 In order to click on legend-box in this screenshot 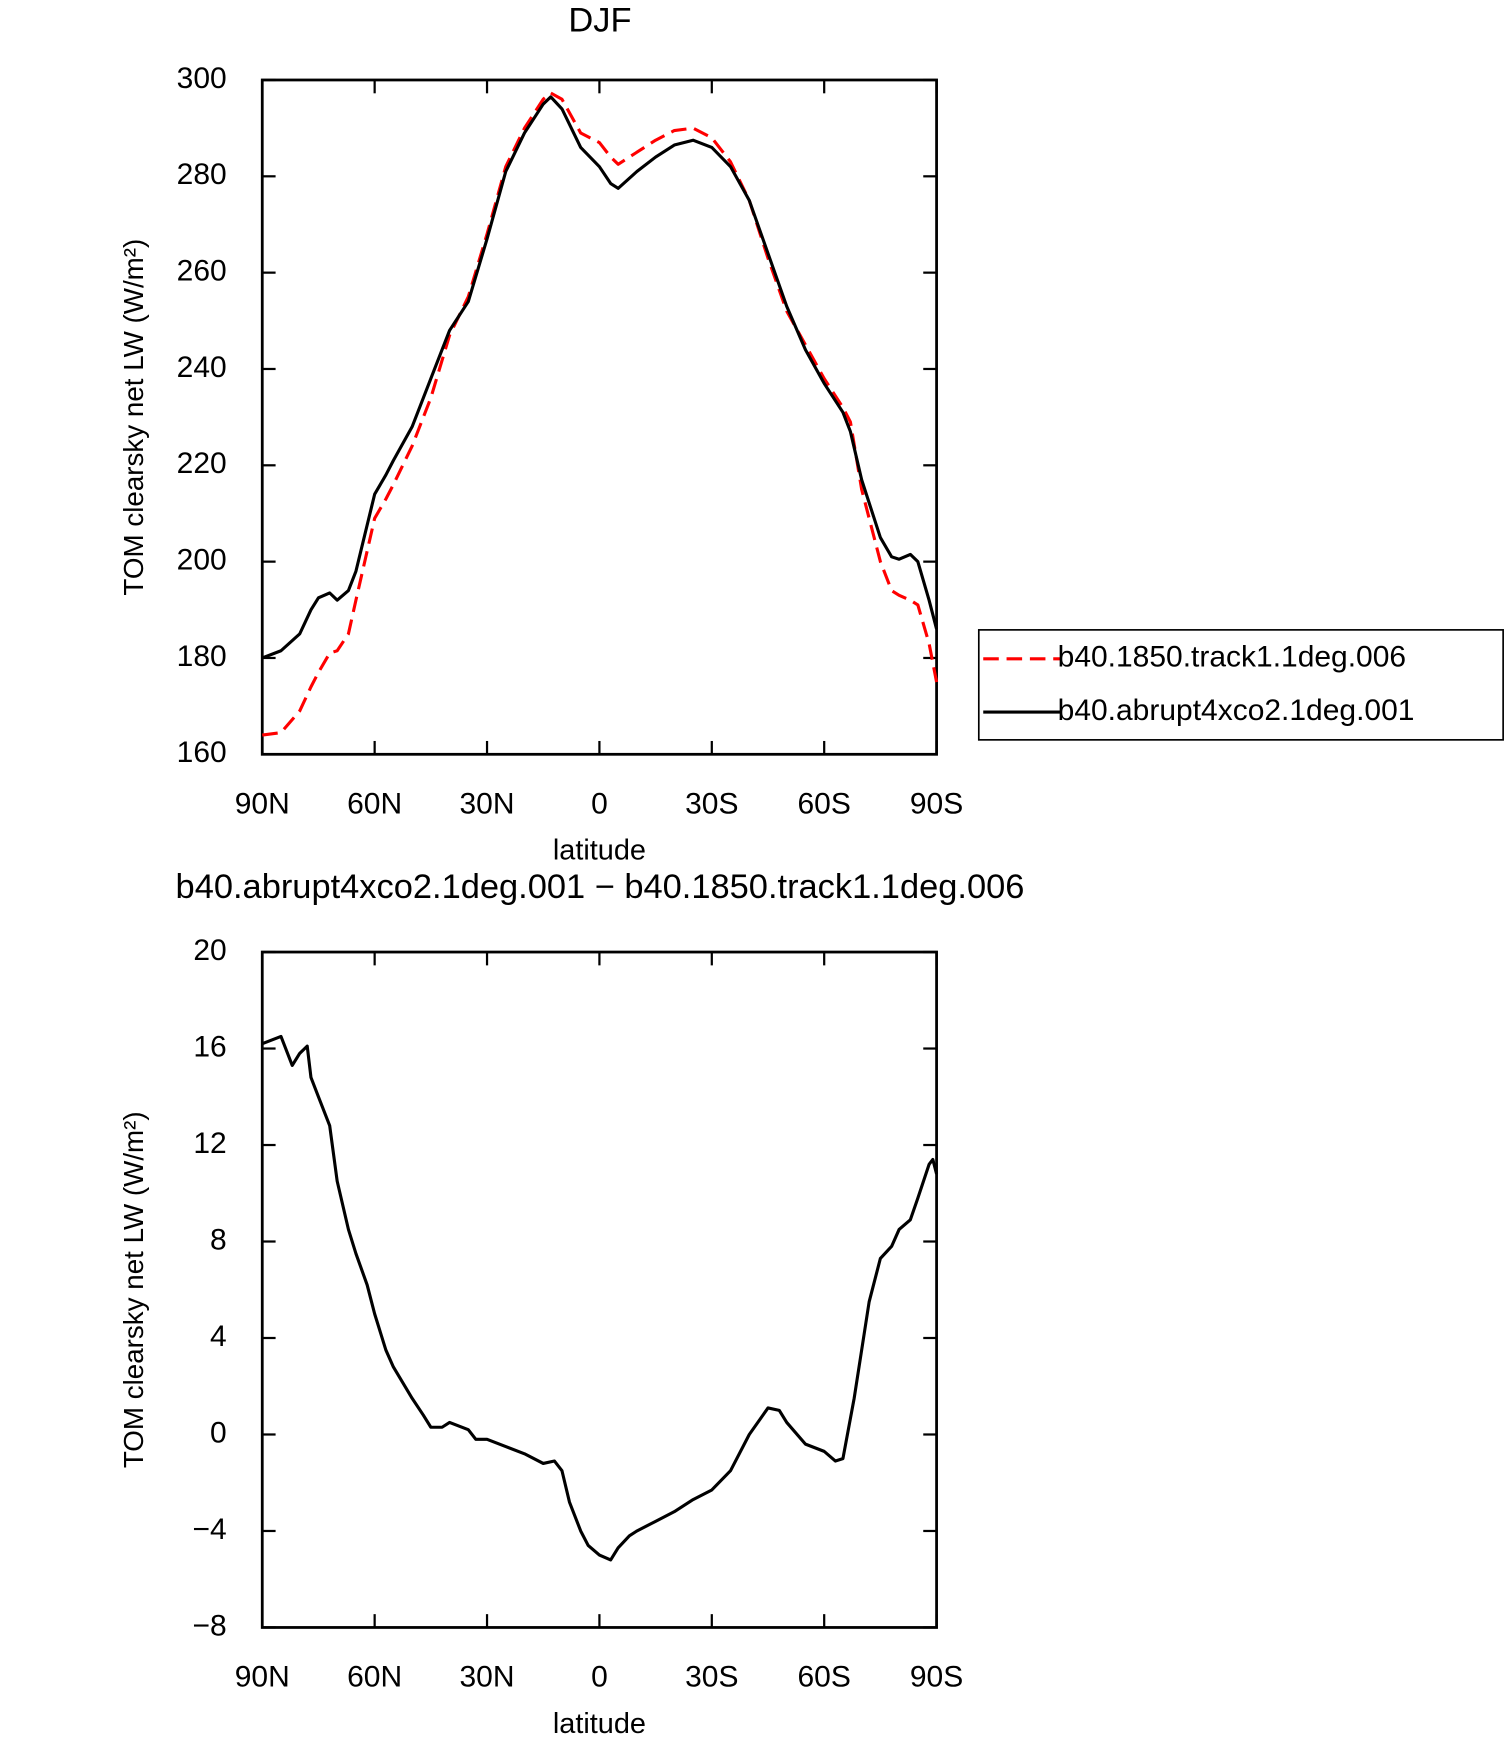, I will do `click(1240, 685)`.